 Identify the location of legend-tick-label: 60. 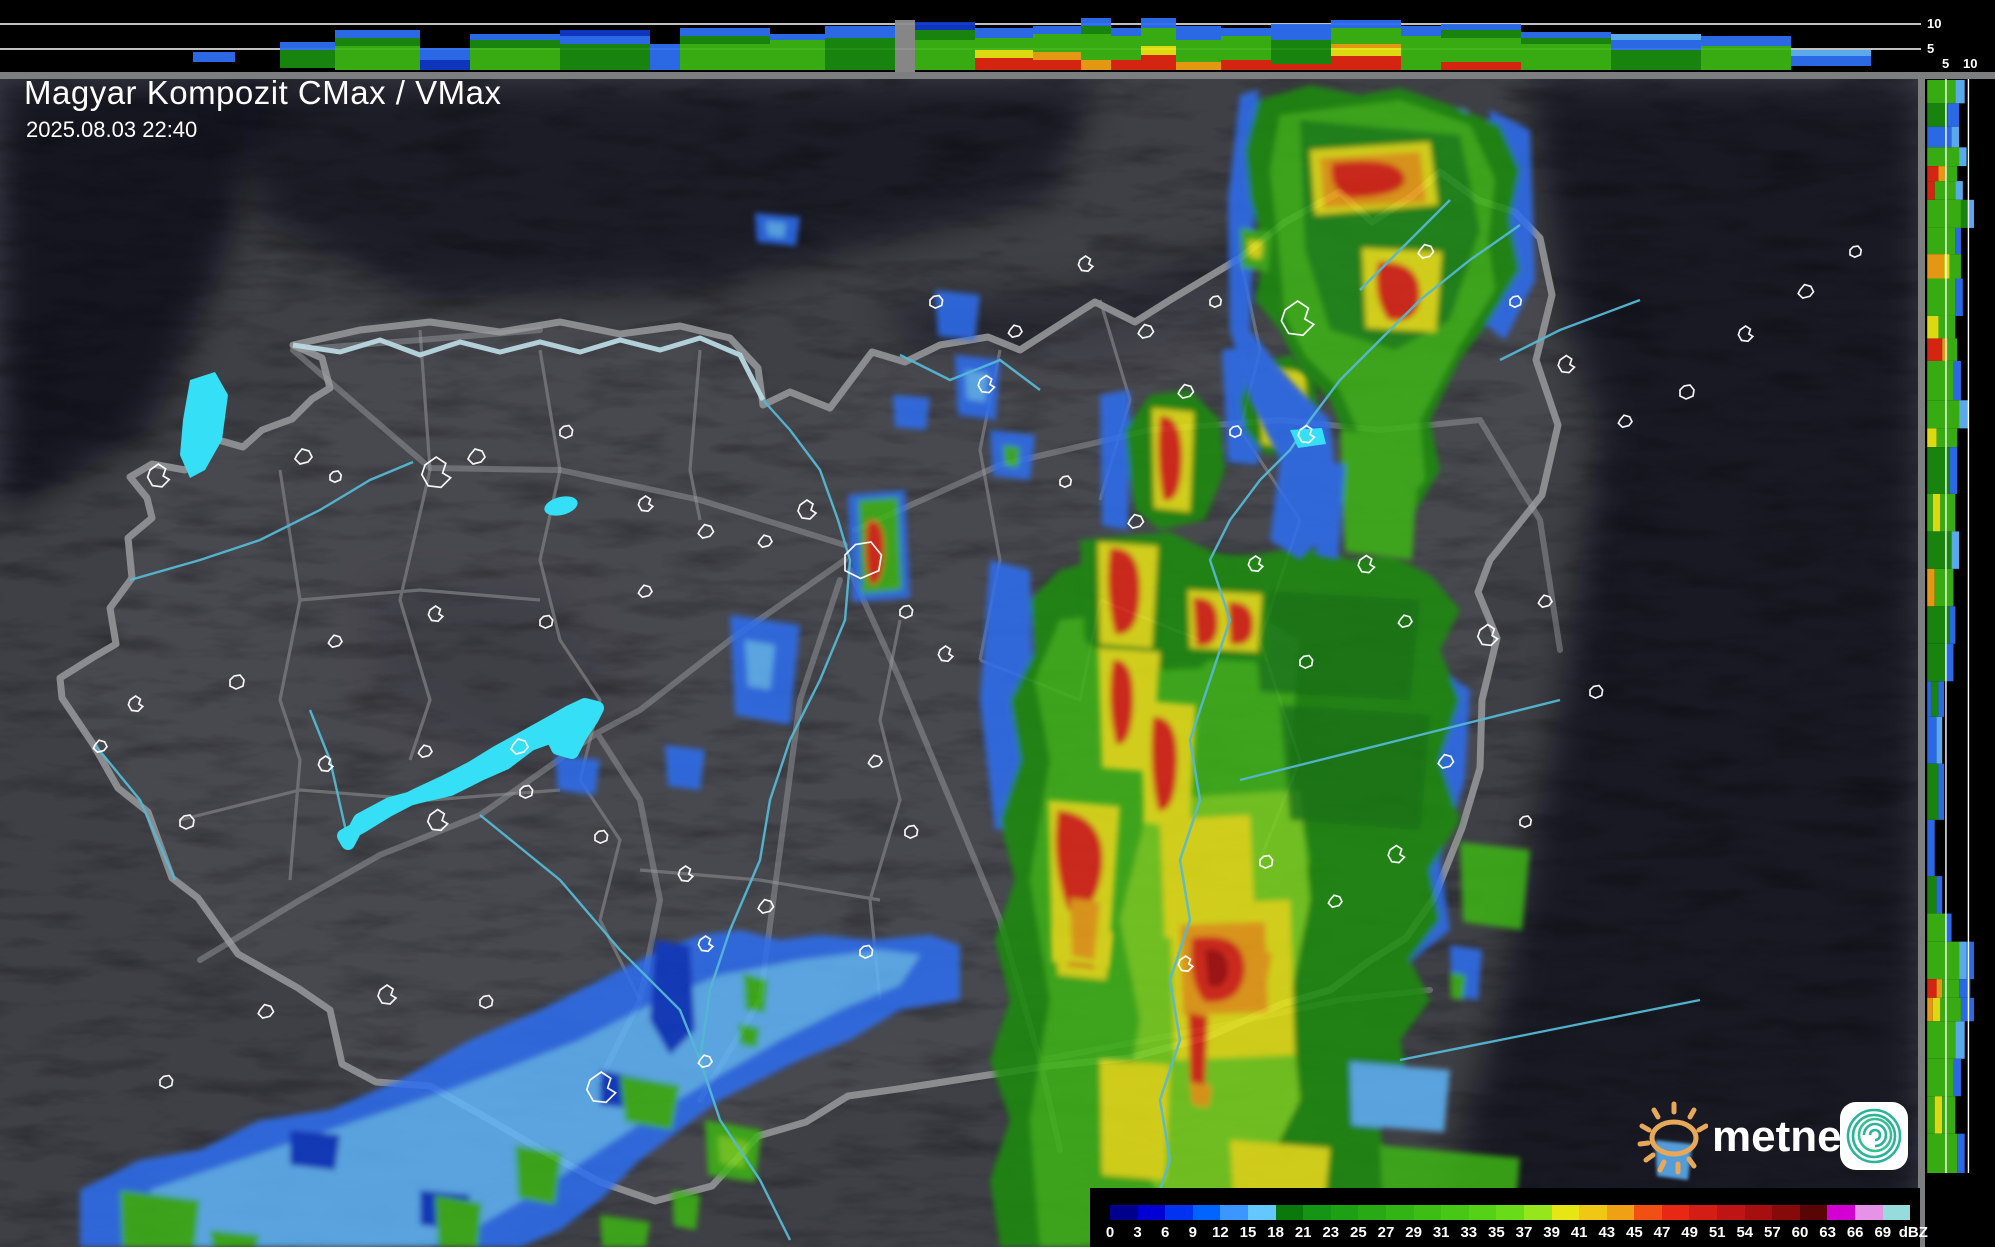
(1800, 1232).